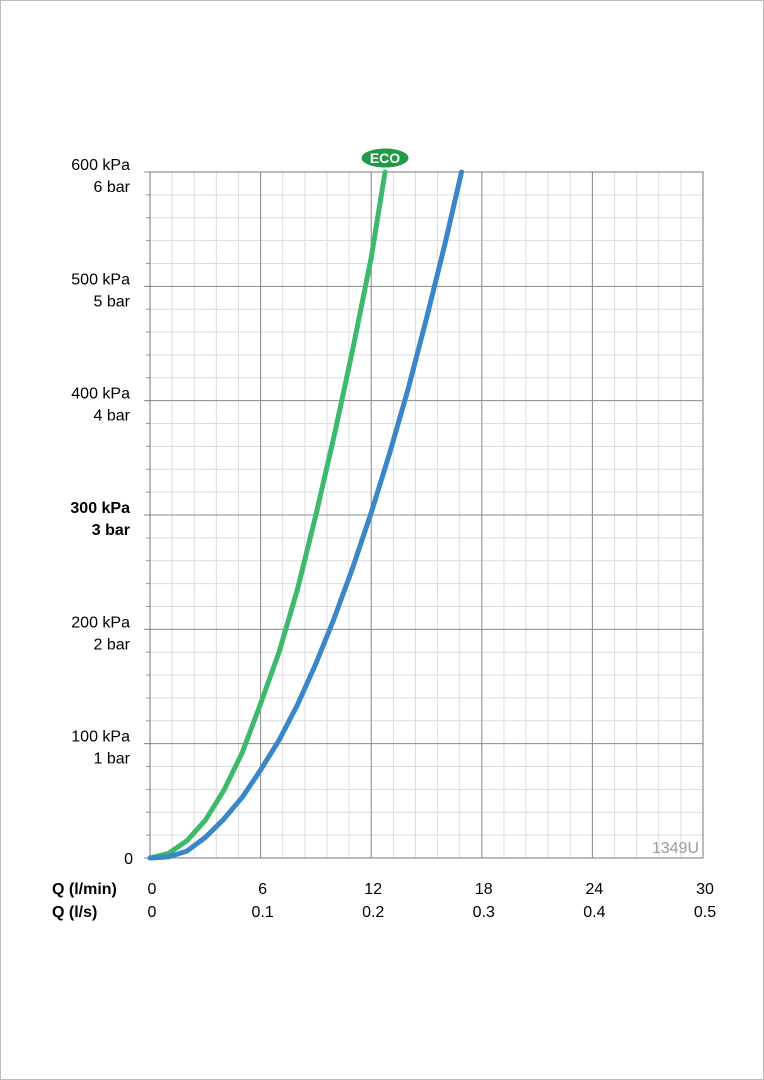 The width and height of the screenshot is (764, 1080). What do you see at coordinates (100, 165) in the screenshot?
I see `y-tick-label: 600 kPa` at bounding box center [100, 165].